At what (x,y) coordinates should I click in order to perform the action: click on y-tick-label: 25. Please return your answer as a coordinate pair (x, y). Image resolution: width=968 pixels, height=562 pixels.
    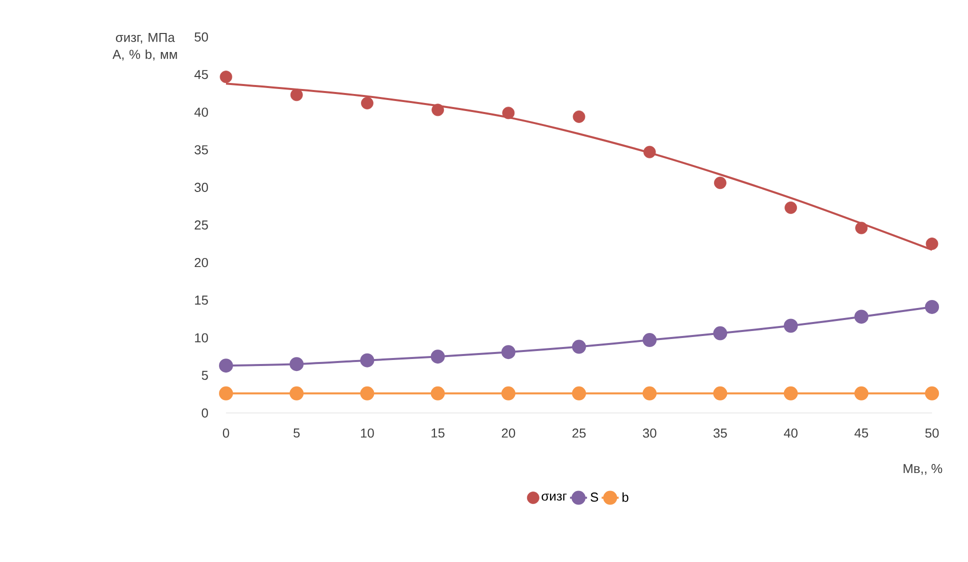
    Looking at the image, I should click on (201, 225).